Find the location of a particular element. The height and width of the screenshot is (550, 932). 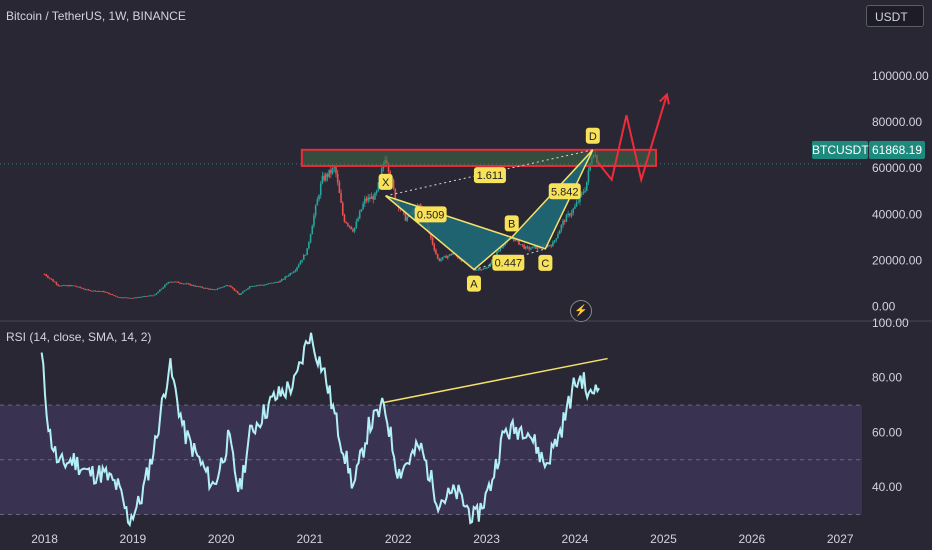

last-price-tag: 61868.19 is located at coordinates (897, 150).